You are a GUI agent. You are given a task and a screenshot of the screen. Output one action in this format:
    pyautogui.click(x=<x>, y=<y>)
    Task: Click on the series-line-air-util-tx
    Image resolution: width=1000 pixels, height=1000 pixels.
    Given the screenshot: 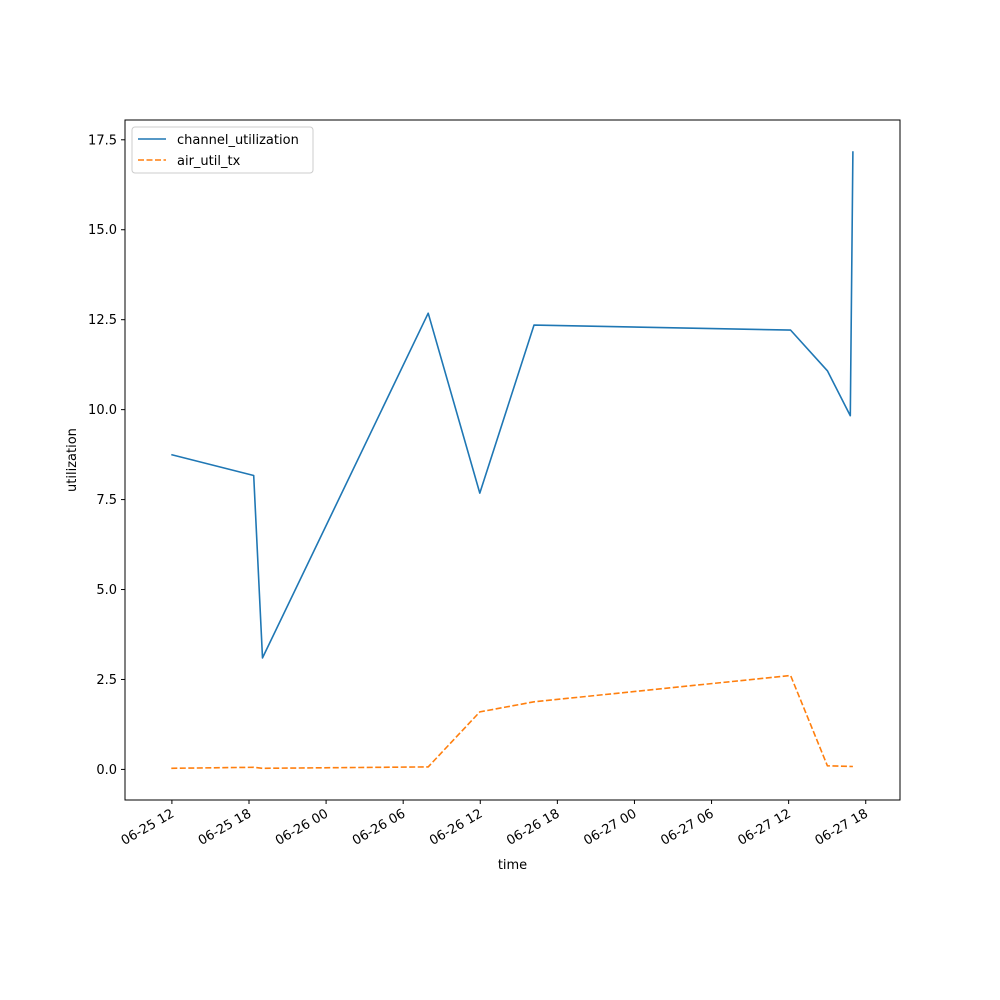 What is the action you would take?
    pyautogui.click(x=512, y=722)
    